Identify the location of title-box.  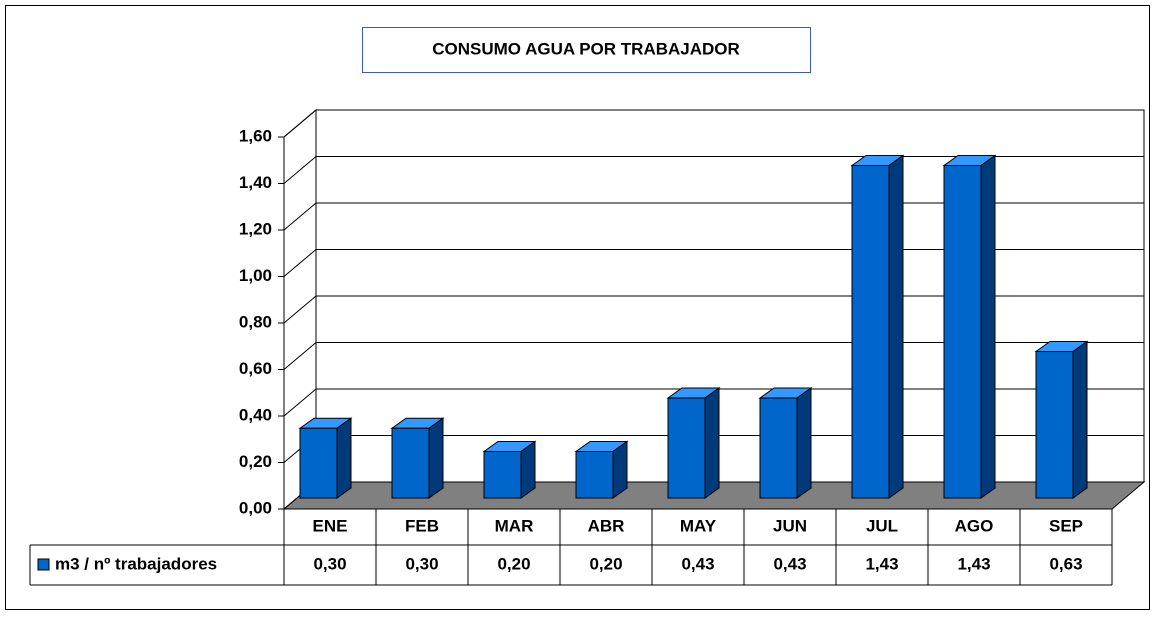
(586, 50).